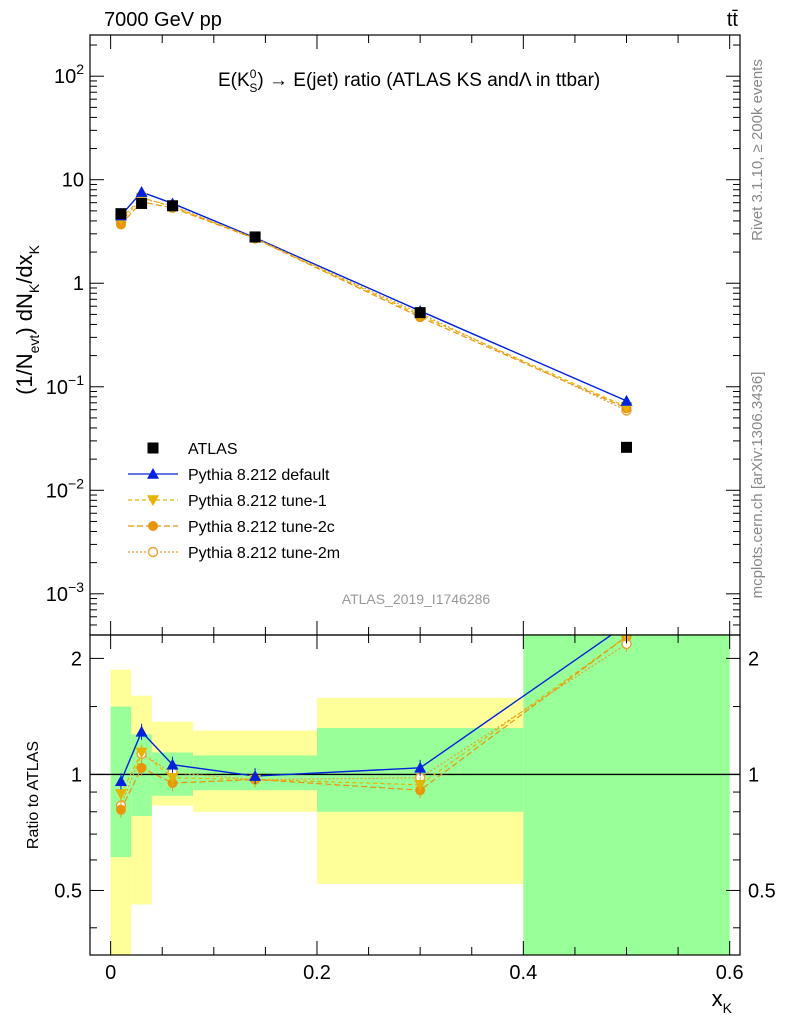 Image resolution: width=786 pixels, height=1024 pixels. Describe the element at coordinates (257, 501) in the screenshot. I see `legend-tune1-label: Pythia 8.212 tune-1` at that location.